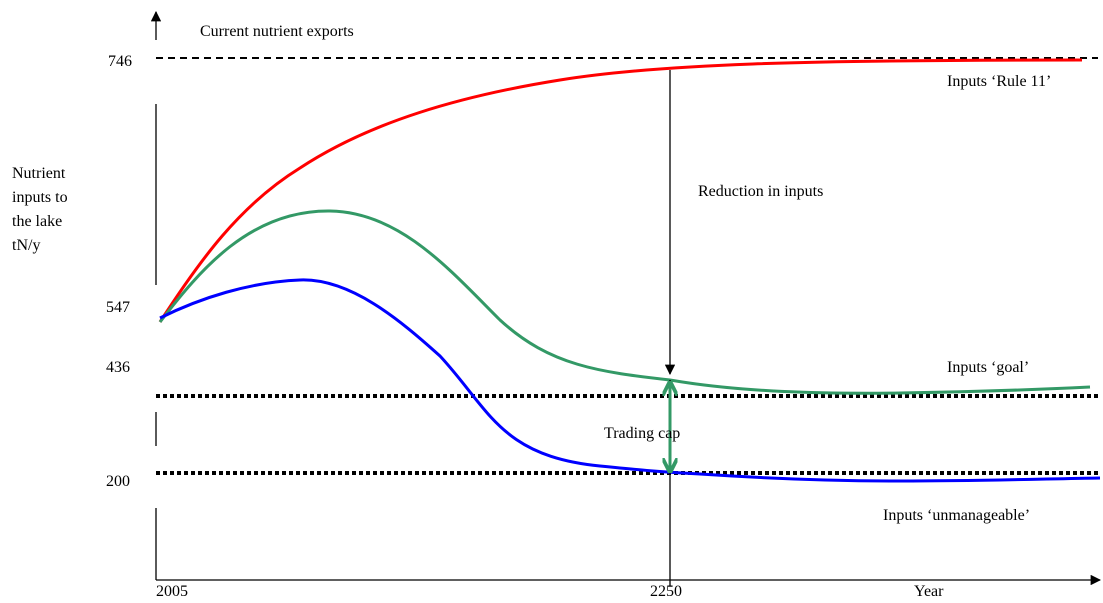 The height and width of the screenshot is (603, 1103). I want to click on series-unmanageable-label: Inputs ‘unmanageable’, so click(957, 515).